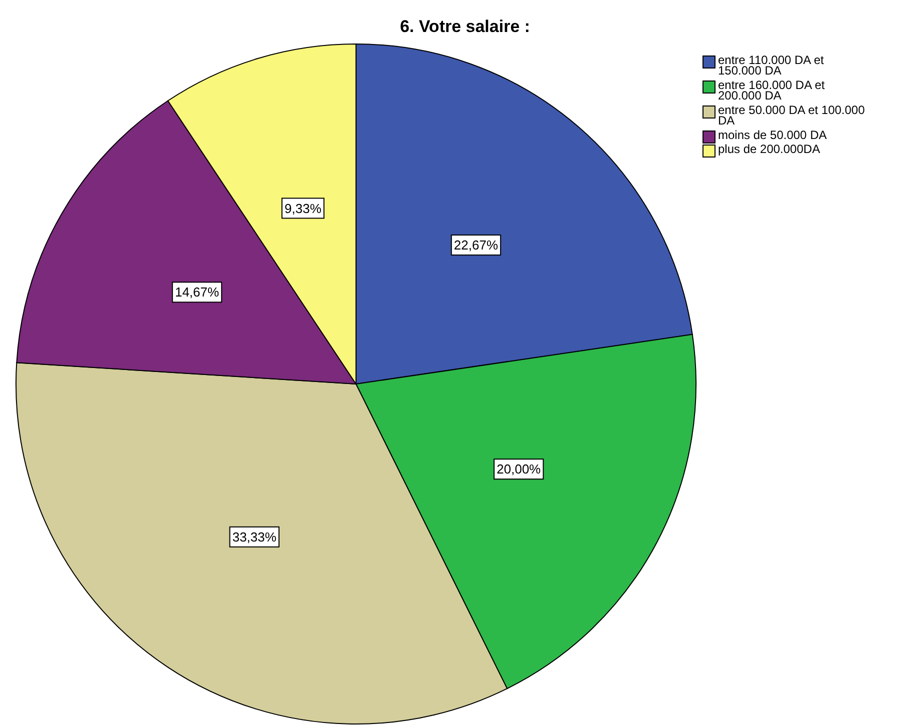 The image size is (923, 727). What do you see at coordinates (303, 208) in the screenshot?
I see `data-label: 9,33%` at bounding box center [303, 208].